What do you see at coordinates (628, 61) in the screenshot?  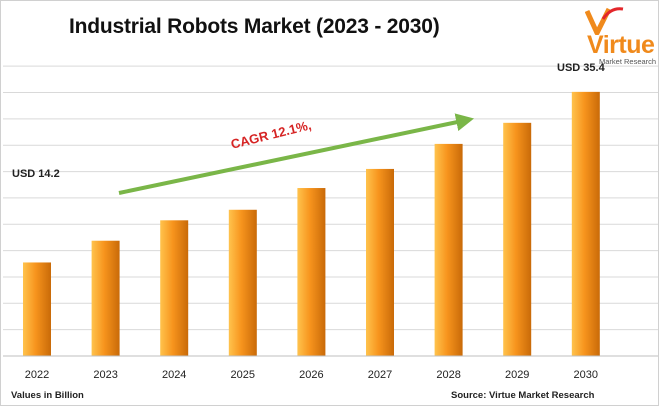 I see `logo-tagline: Market Research` at bounding box center [628, 61].